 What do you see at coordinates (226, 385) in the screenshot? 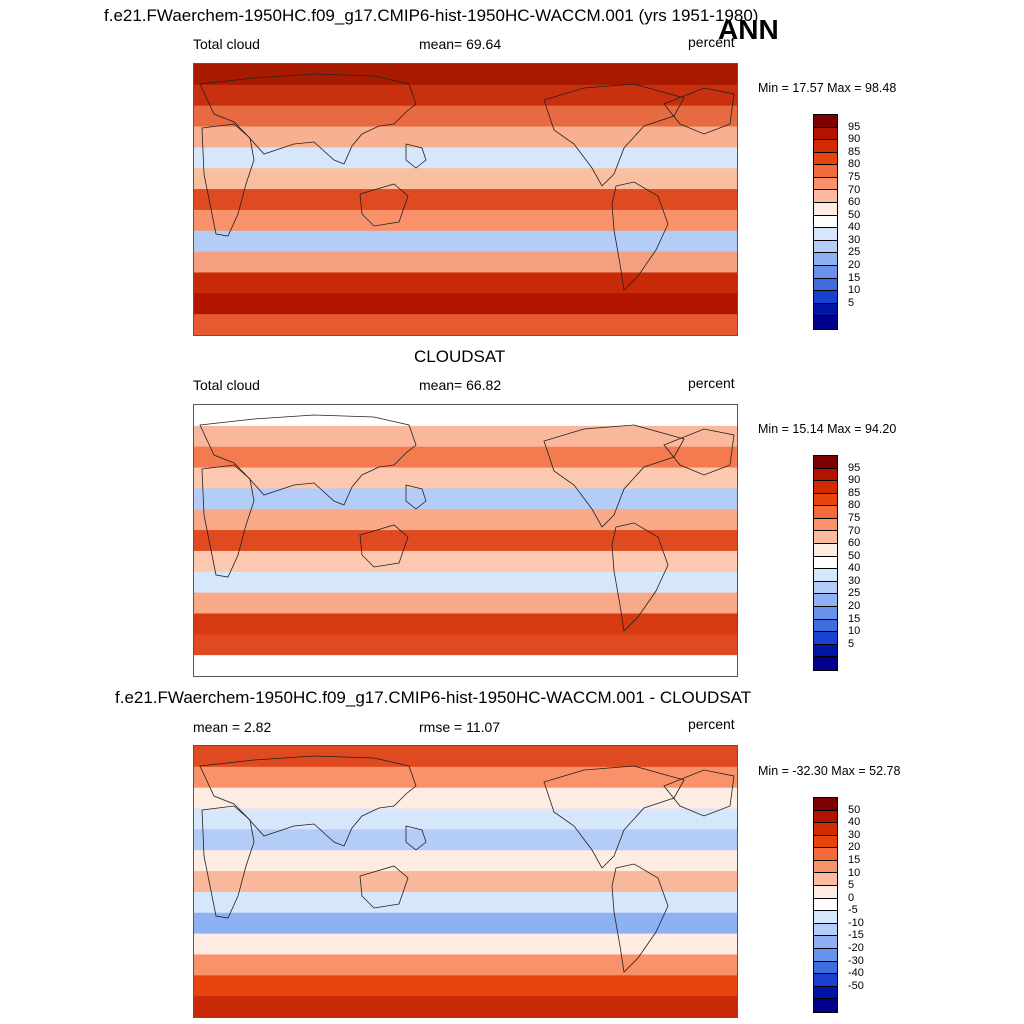
I see `panel2-variable-label: Total cloud` at bounding box center [226, 385].